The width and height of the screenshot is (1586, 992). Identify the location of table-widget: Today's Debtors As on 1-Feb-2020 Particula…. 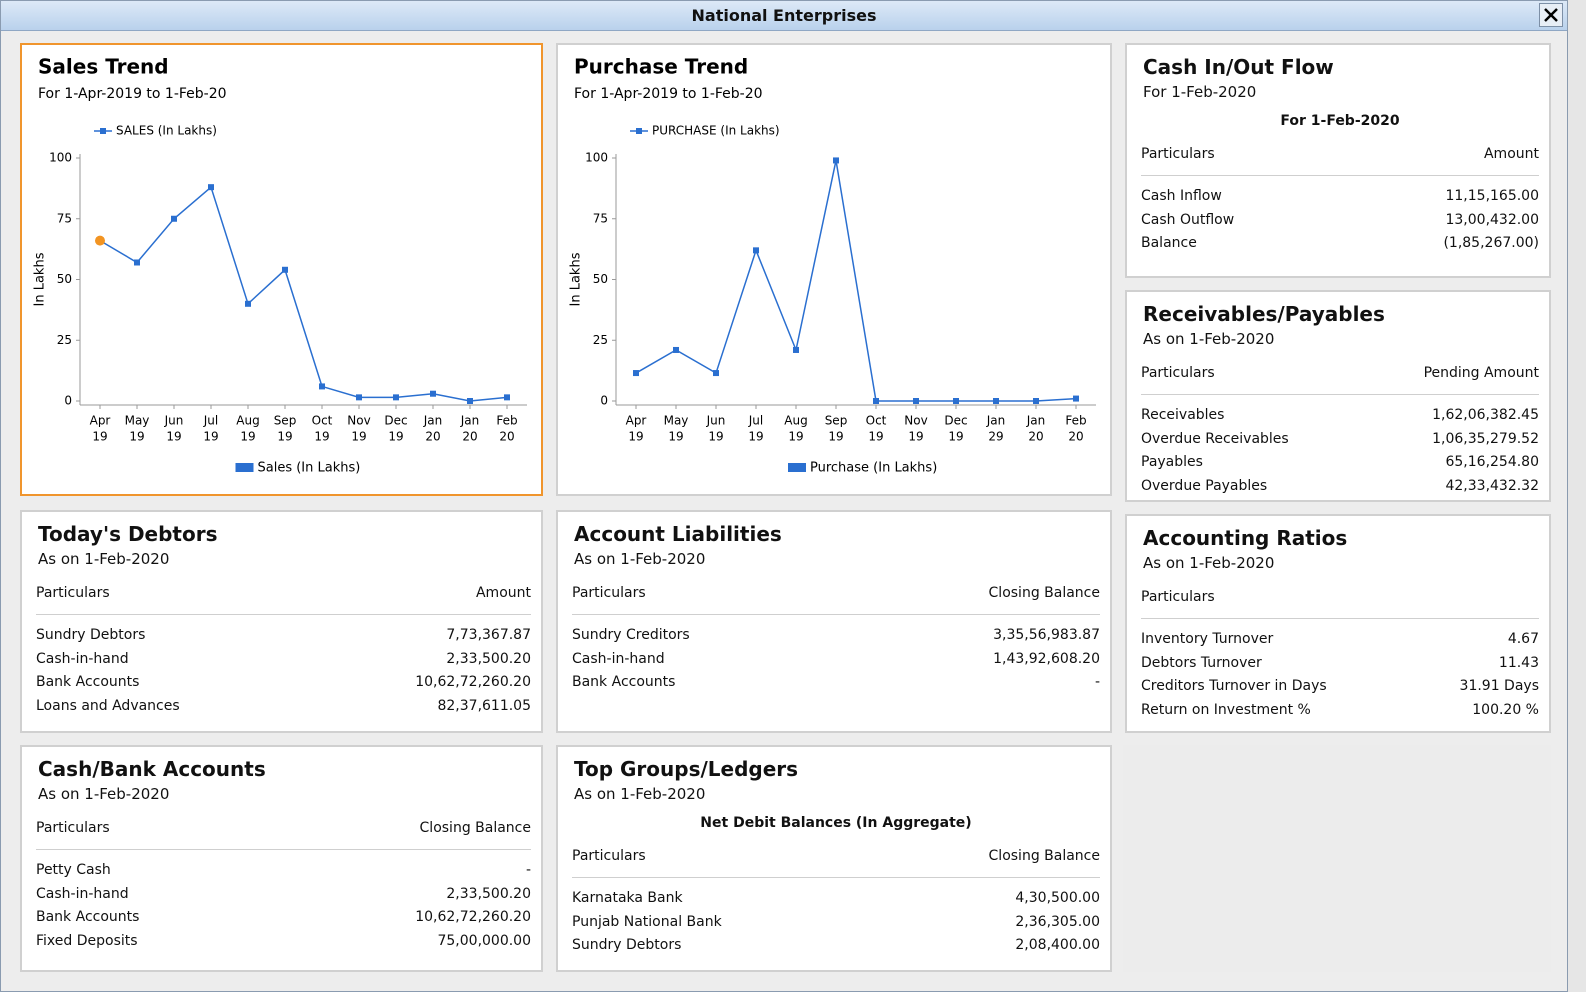
(281, 615).